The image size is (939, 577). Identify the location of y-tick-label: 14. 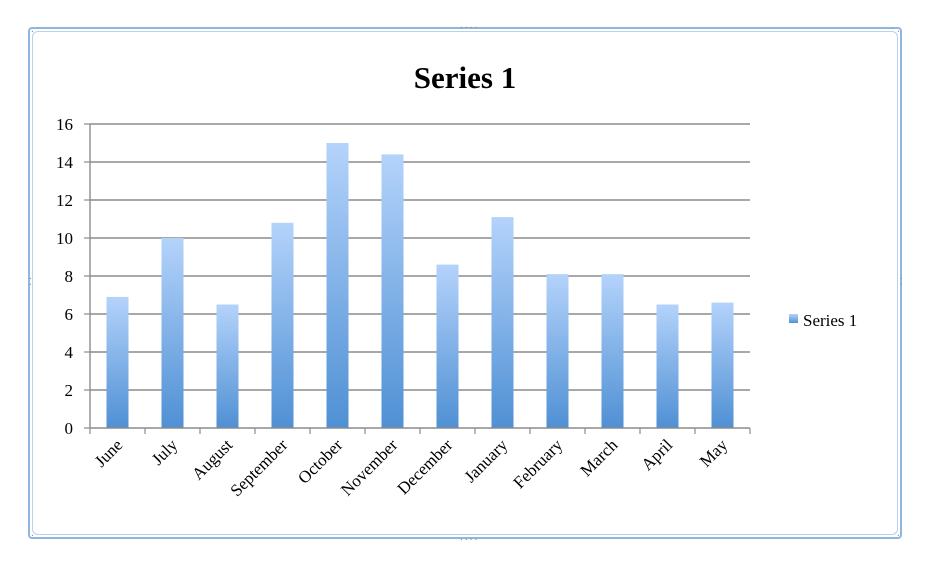
(65, 162).